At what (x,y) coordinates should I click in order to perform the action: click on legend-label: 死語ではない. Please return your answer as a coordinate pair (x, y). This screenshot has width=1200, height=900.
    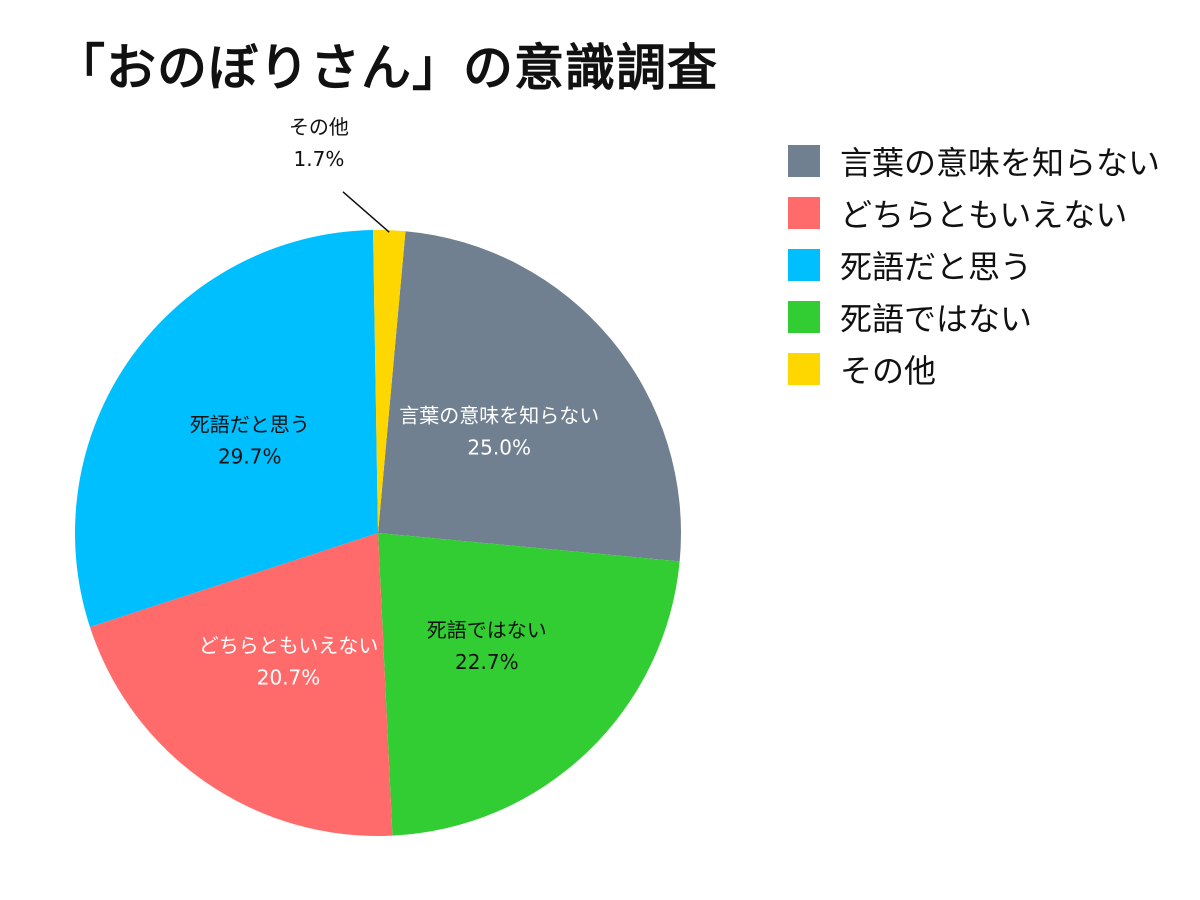
    Looking at the image, I should click on (936, 319).